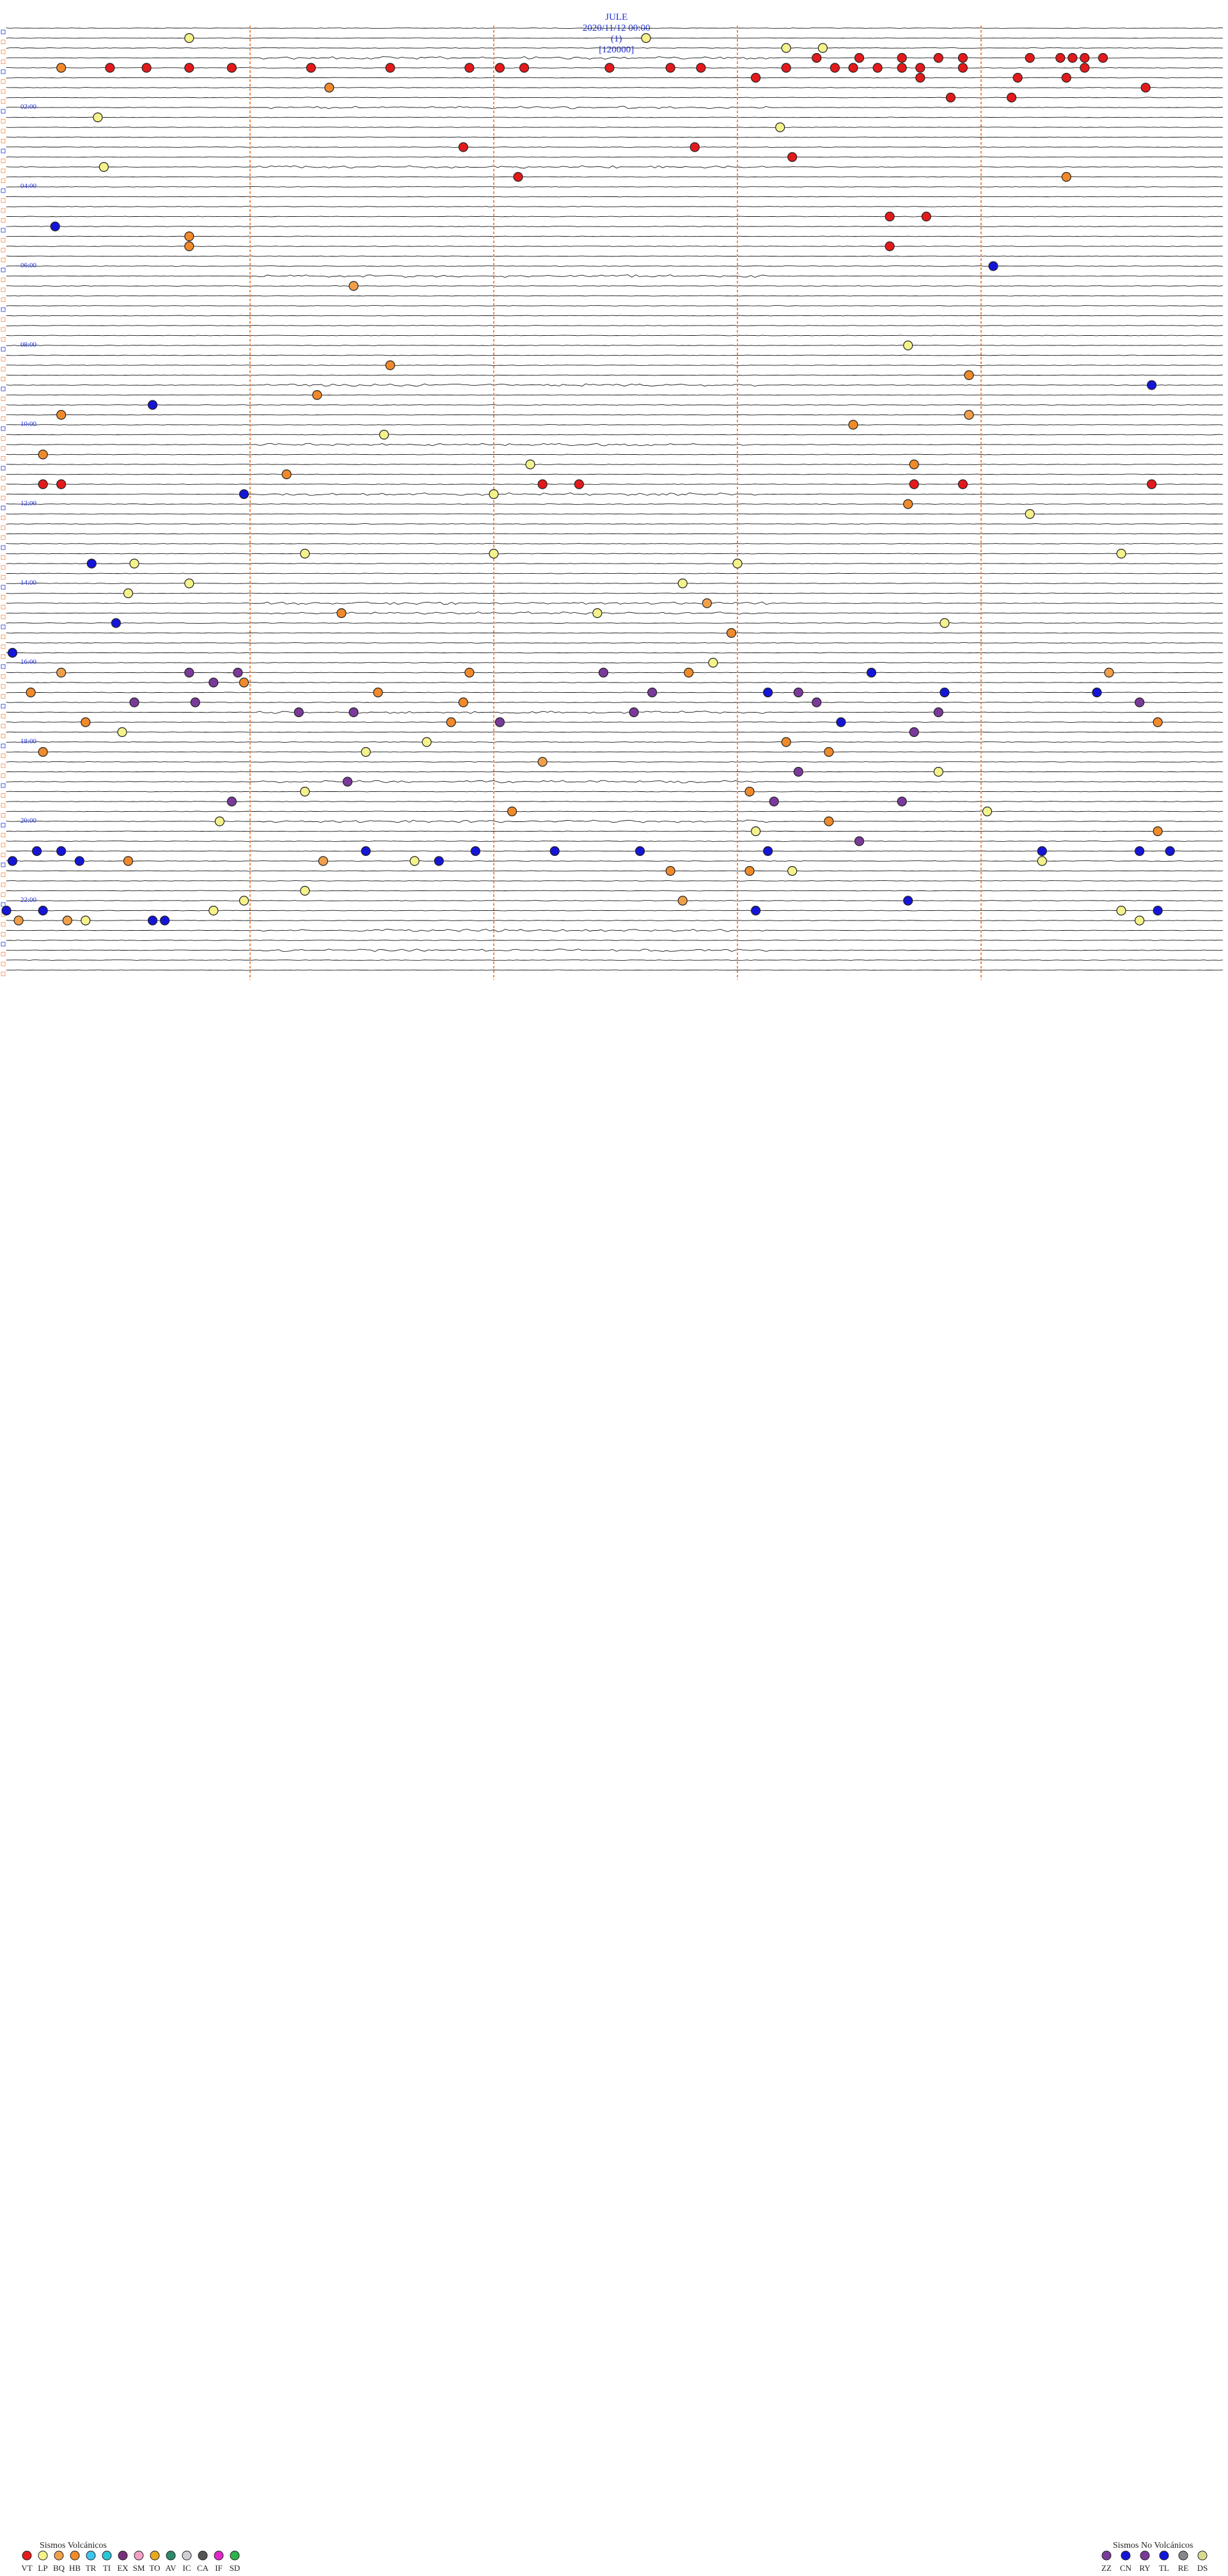 The image size is (1228, 2576). Describe the element at coordinates (28, 503) in the screenshot. I see `hour-label: 12:00` at that location.